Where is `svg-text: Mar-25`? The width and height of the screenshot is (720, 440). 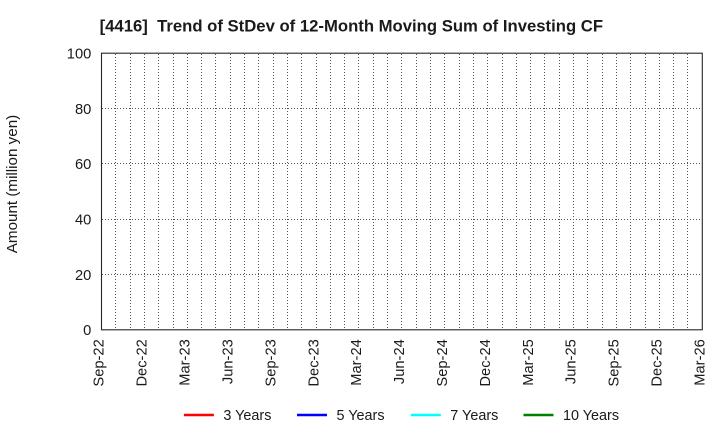
svg-text: Mar-25 is located at coordinates (529, 362).